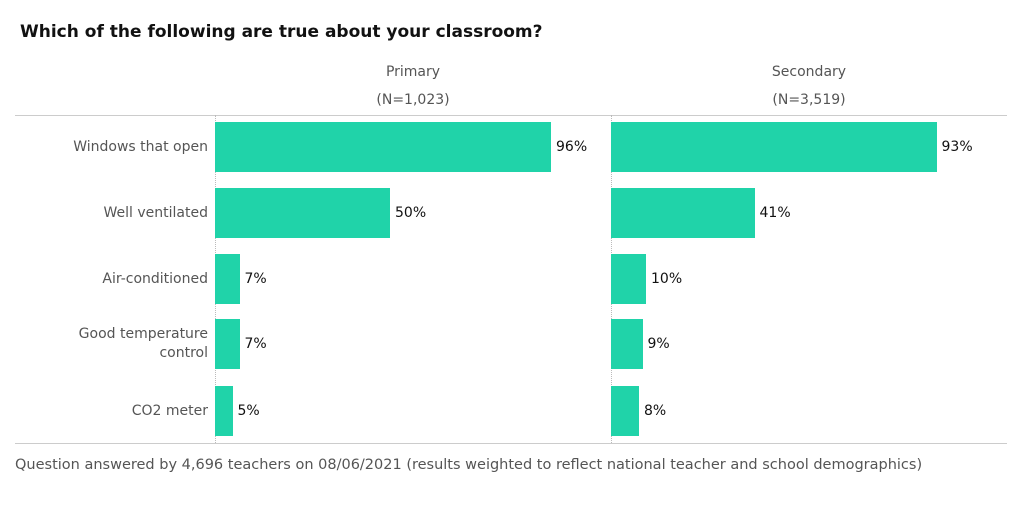 This screenshot has width=1024, height=512. I want to click on panel-title: Primary, so click(413, 72).